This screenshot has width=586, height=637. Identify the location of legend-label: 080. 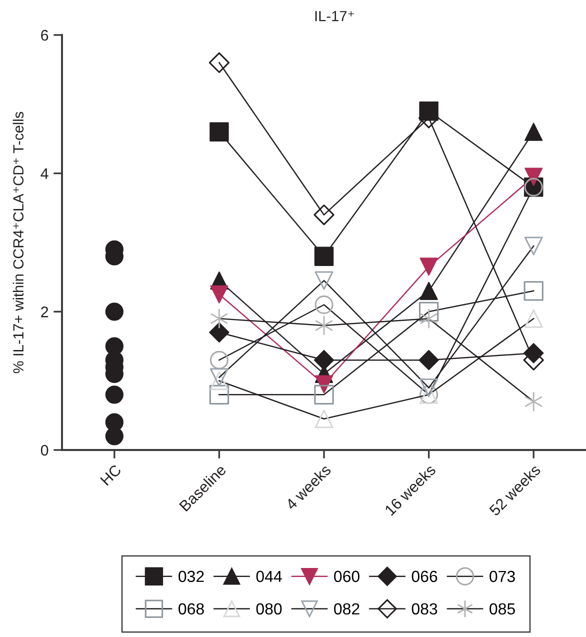
(269, 609).